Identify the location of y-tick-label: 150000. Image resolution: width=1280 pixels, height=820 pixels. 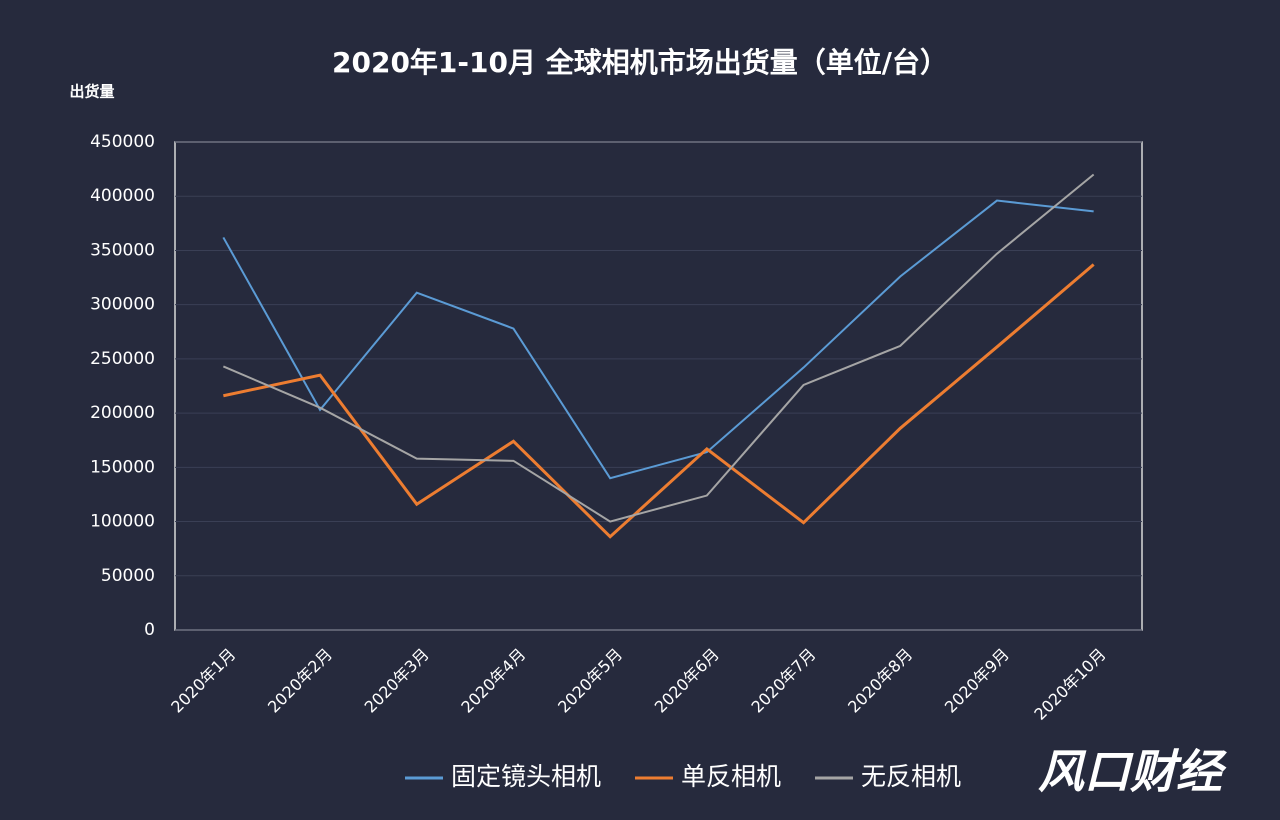
(122, 467).